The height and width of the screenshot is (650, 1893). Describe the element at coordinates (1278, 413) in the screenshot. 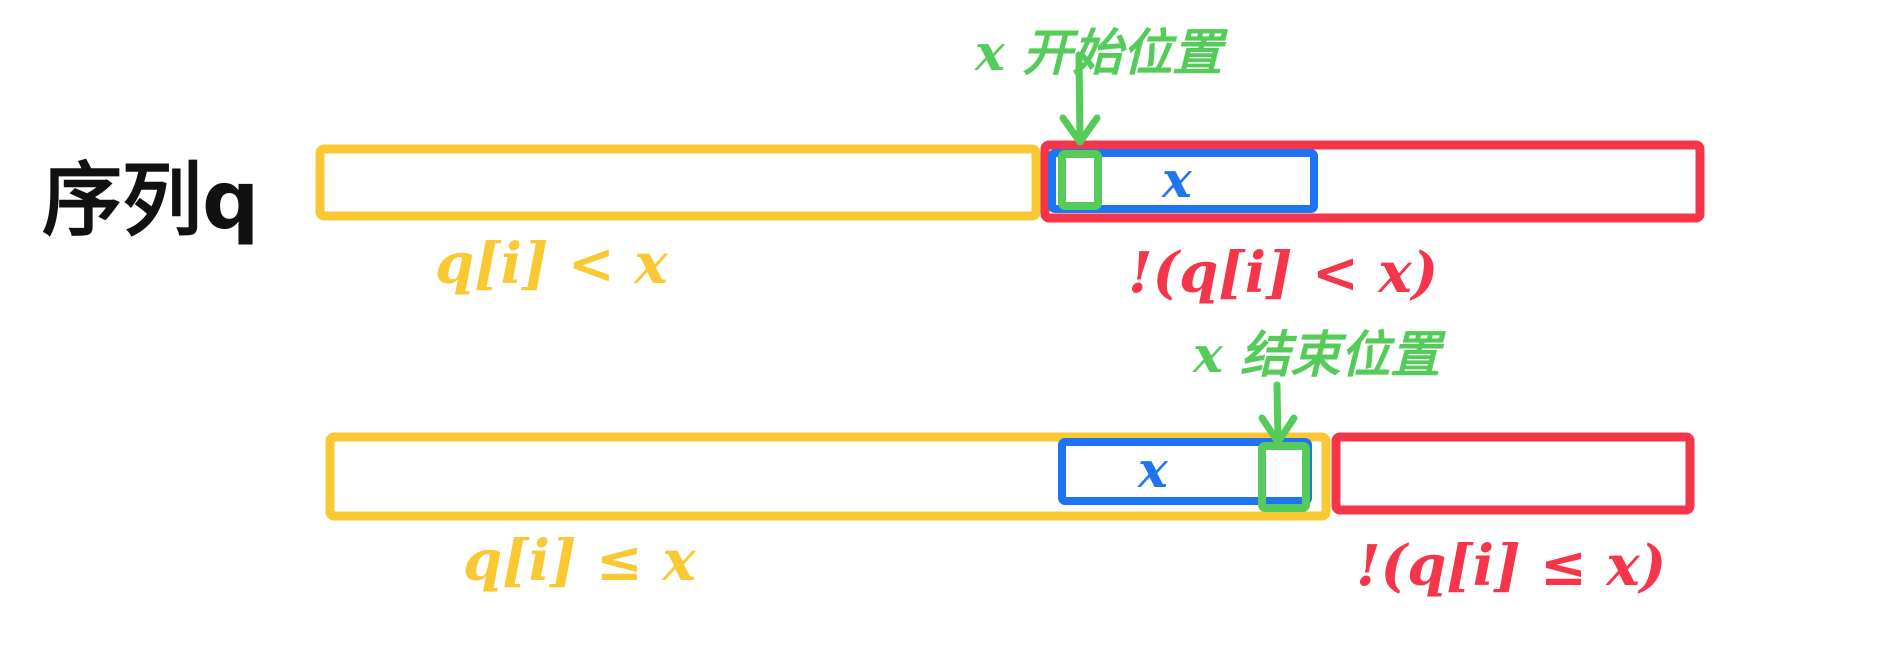

I see `end-arrow-icon` at that location.